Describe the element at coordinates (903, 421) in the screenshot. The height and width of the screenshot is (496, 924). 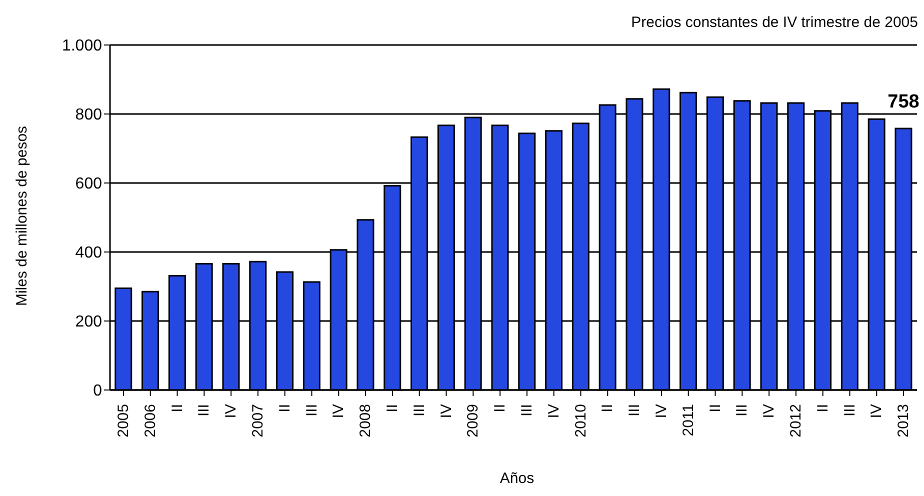
I see `x-tick-label: 2013` at that location.